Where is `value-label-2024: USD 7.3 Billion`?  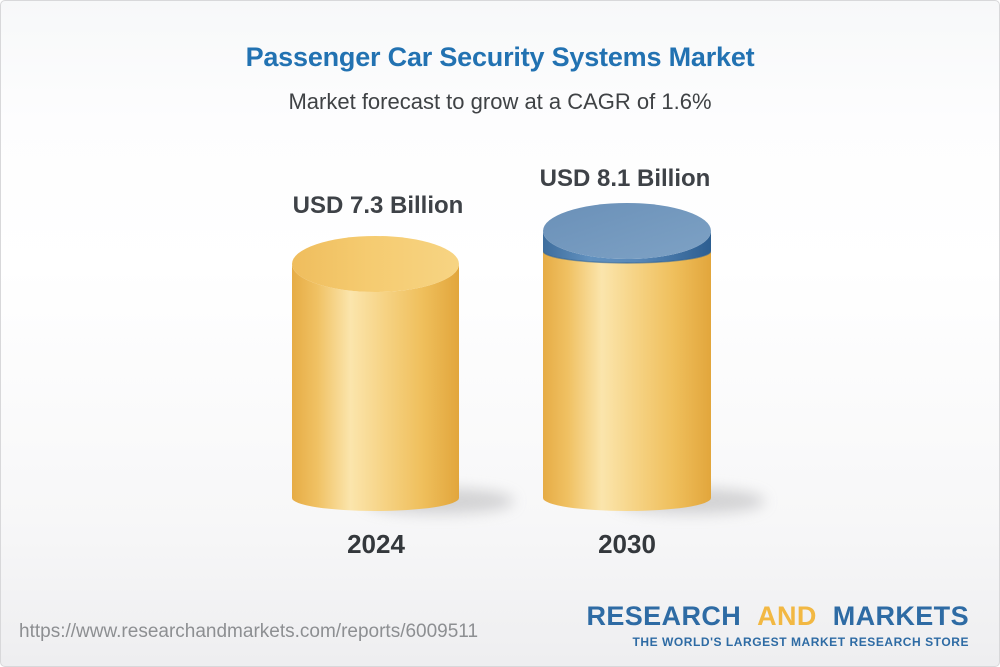 value-label-2024: USD 7.3 Billion is located at coordinates (378, 205).